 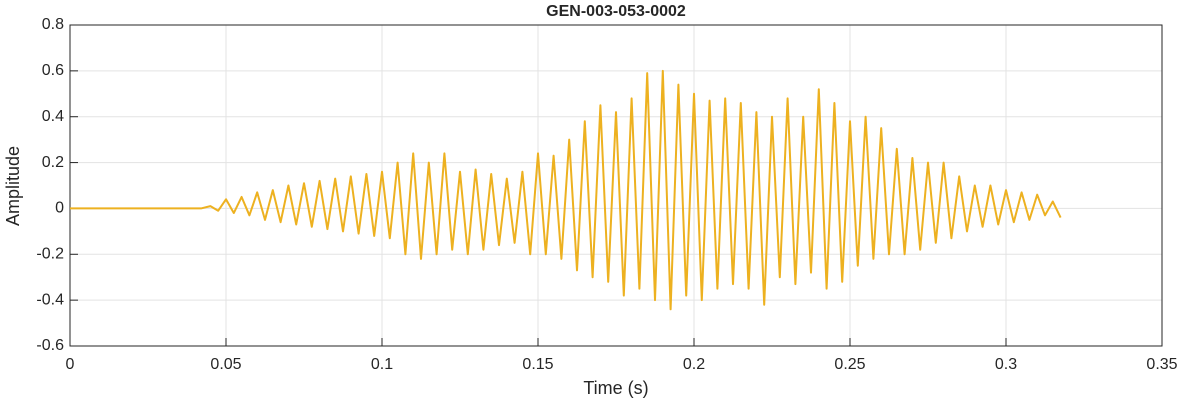 What do you see at coordinates (615, 388) in the screenshot?
I see `x-axis-label: Time (s)` at bounding box center [615, 388].